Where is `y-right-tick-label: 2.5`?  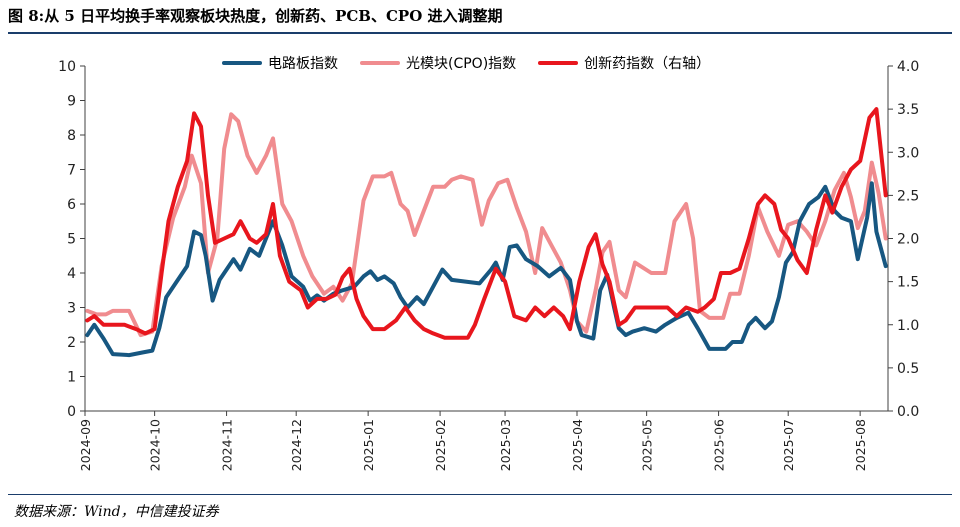
y-right-tick-label: 2.5 is located at coordinates (908, 196).